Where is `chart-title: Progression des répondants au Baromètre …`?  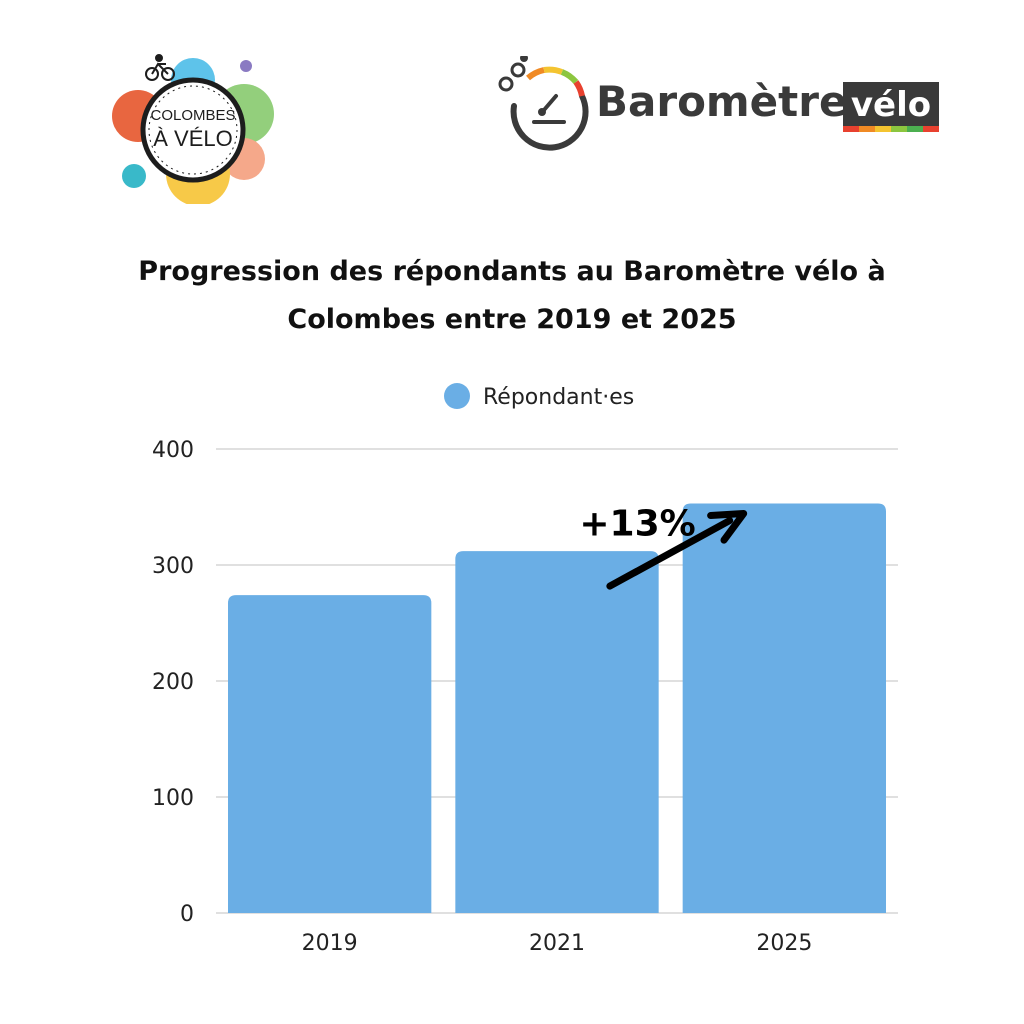
chart-title: Progression des répondants au Baromètre … is located at coordinates (512, 295).